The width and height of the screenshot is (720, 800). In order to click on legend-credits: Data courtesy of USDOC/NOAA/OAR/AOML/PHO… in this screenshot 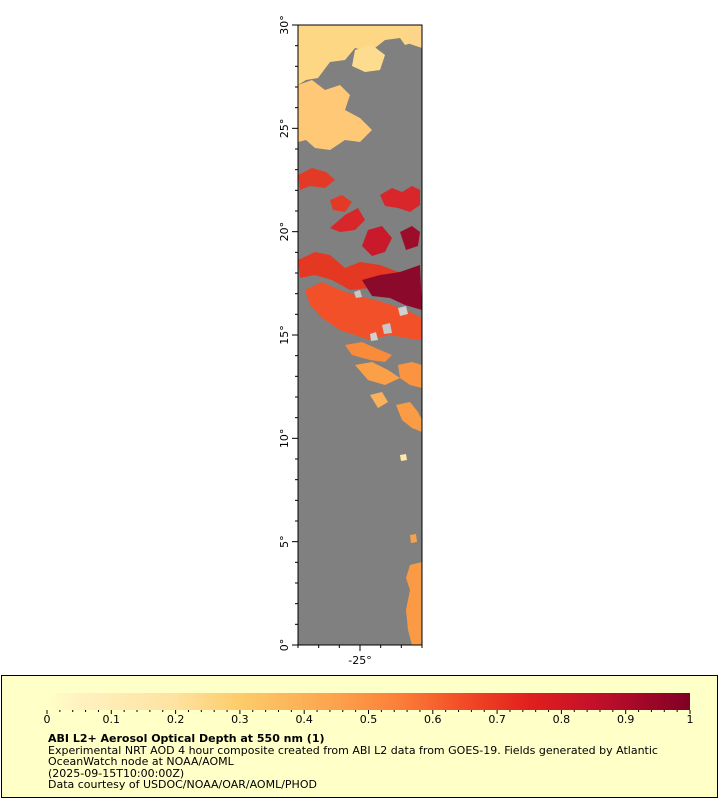, I will do `click(182, 784)`.